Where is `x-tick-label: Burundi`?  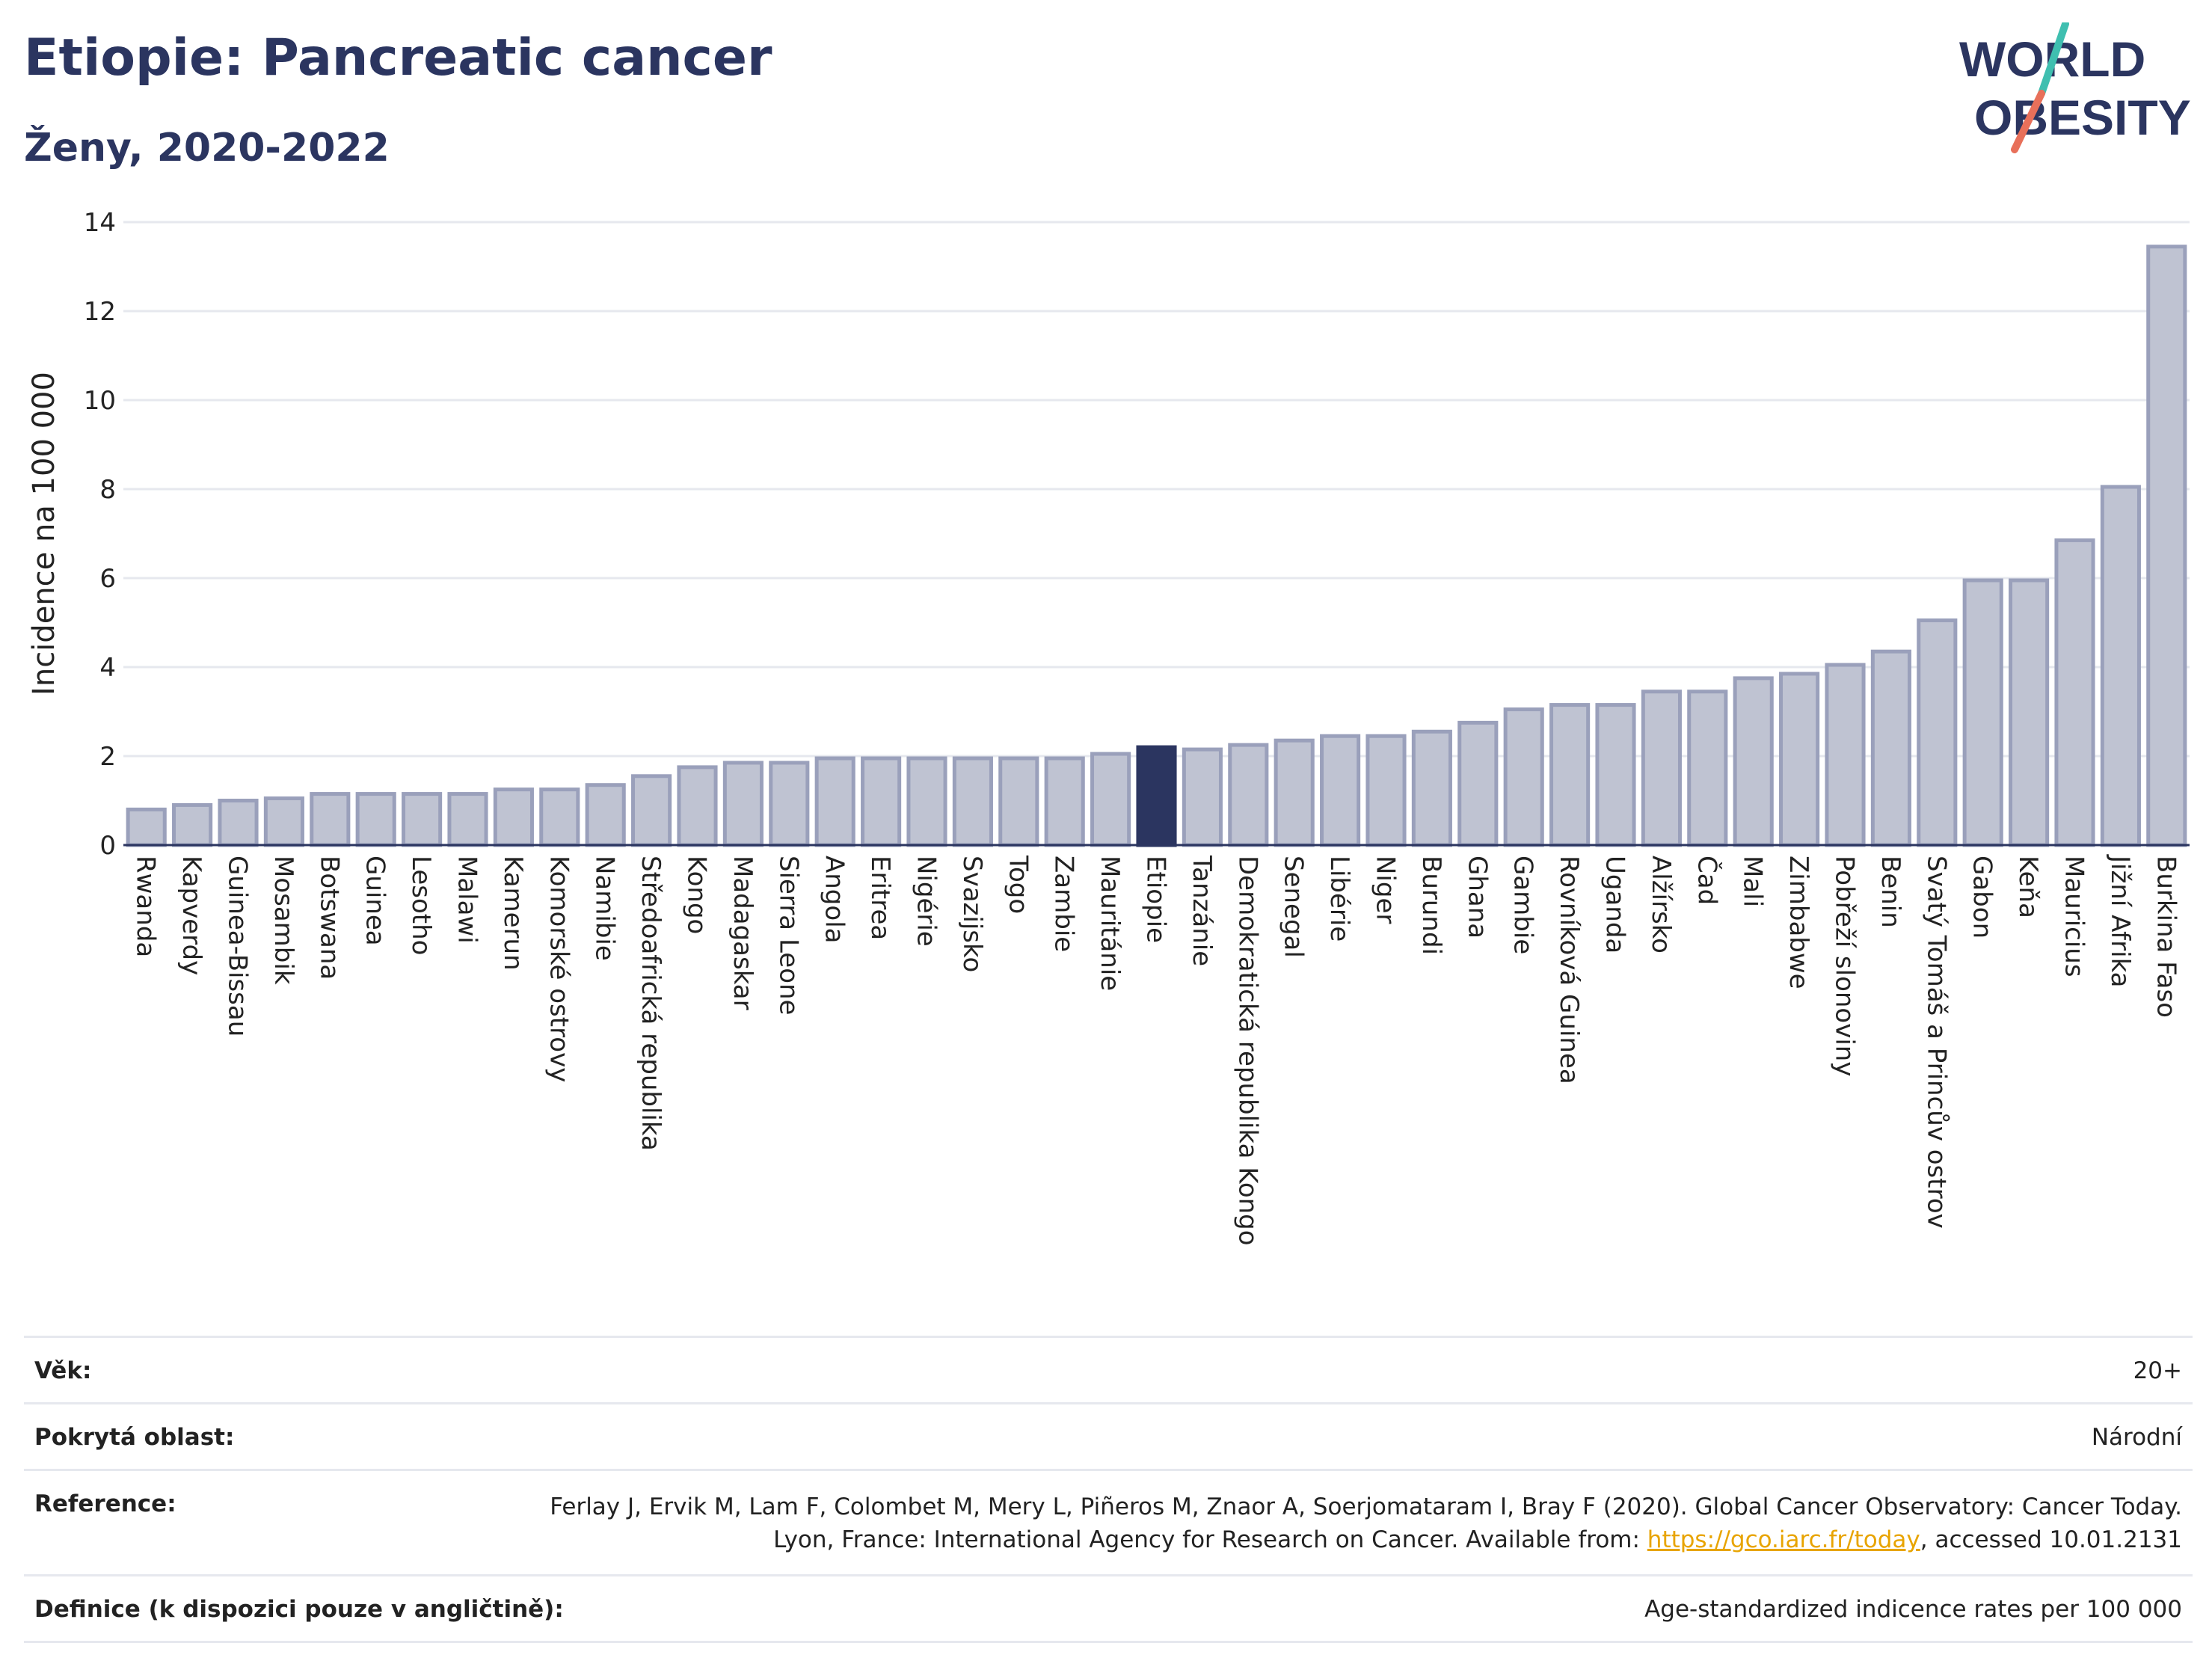 x-tick-label: Burundi is located at coordinates (1431, 905).